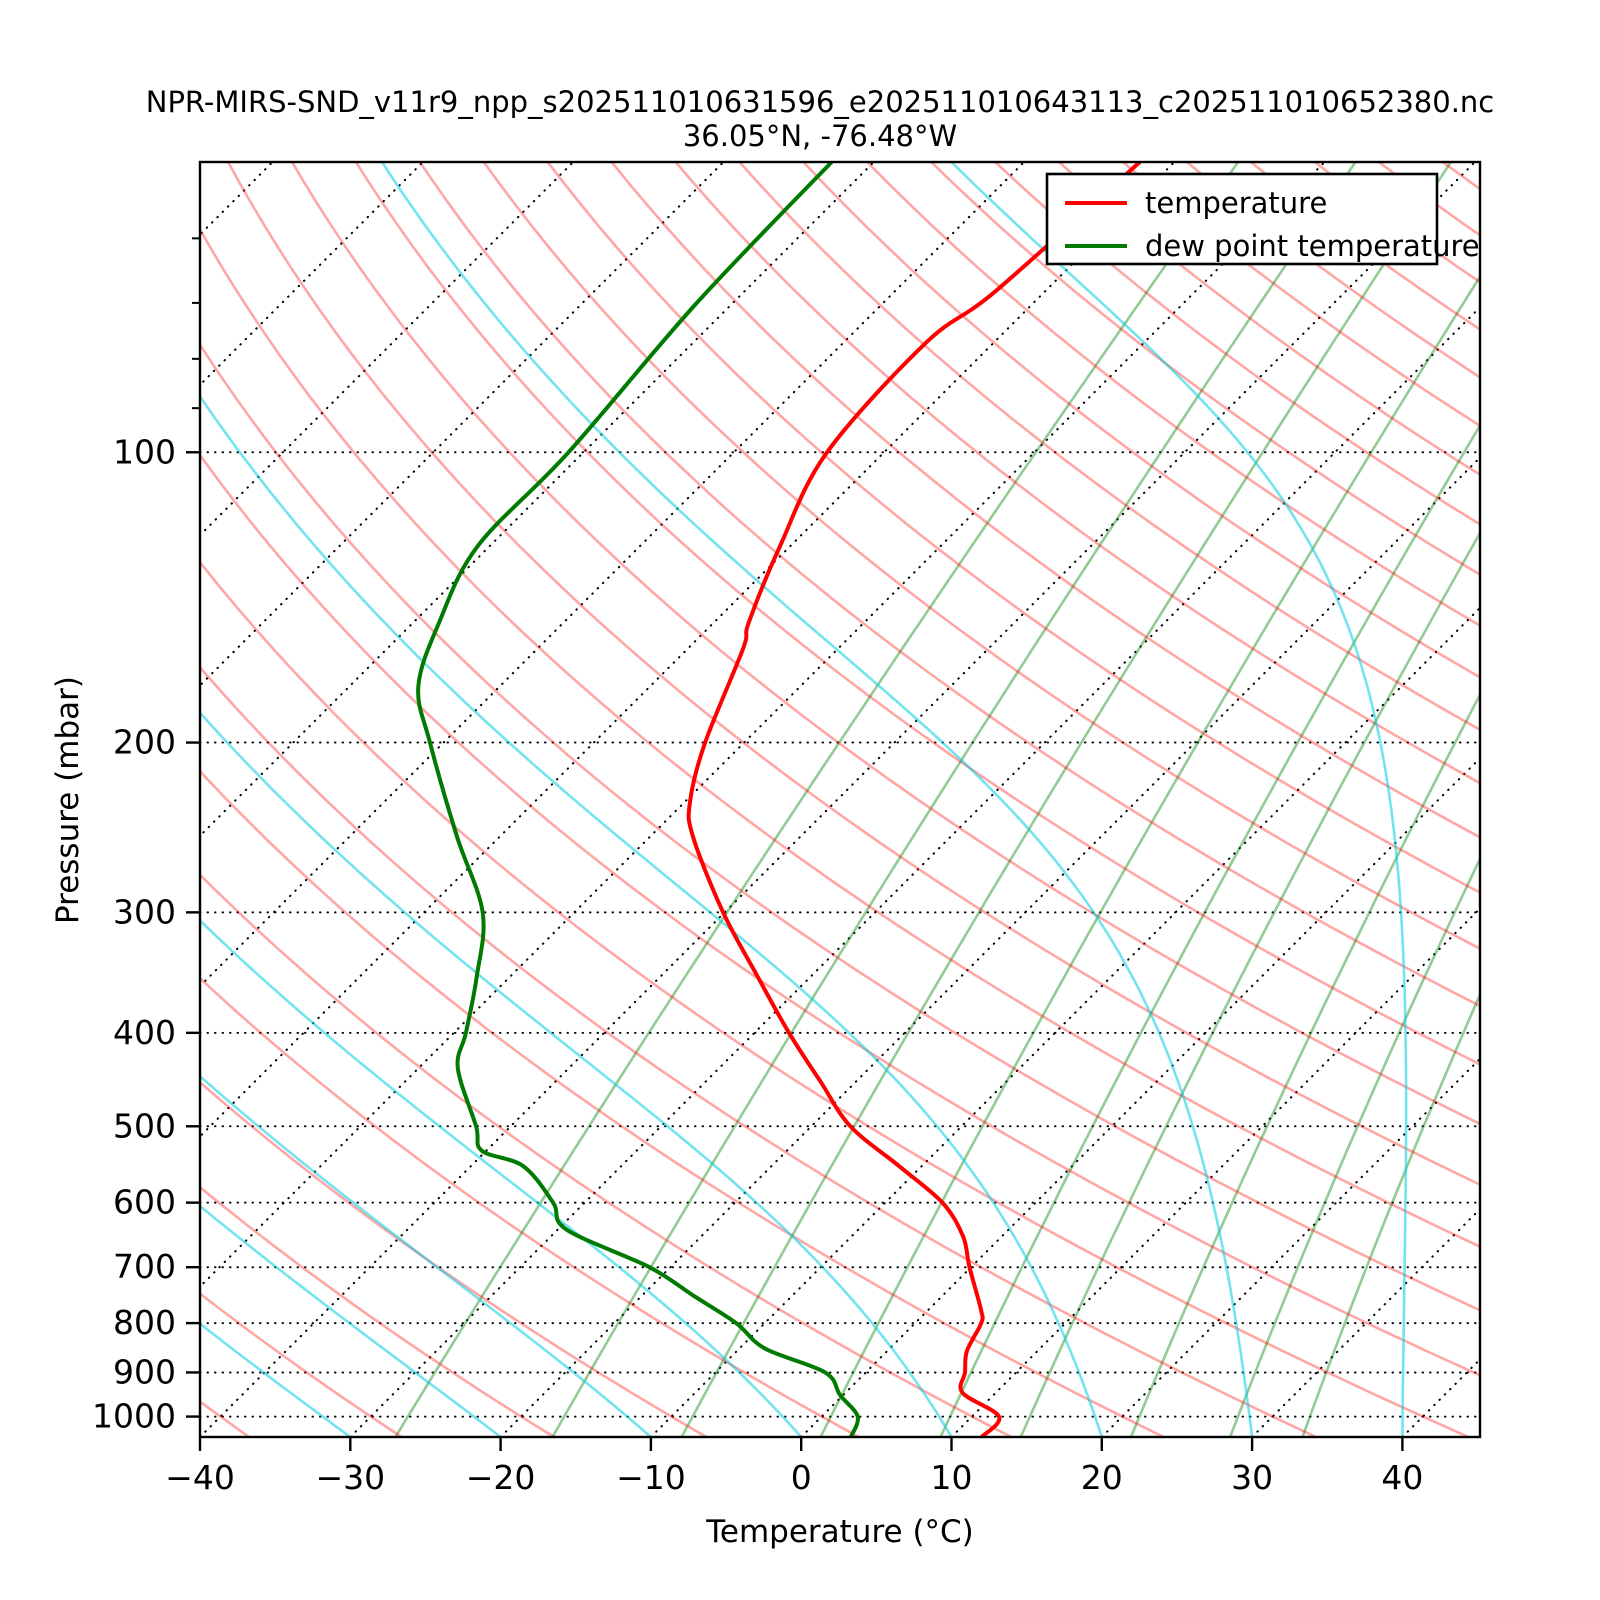  I want to click on pressure-tick-label-900: 900, so click(144, 1371).